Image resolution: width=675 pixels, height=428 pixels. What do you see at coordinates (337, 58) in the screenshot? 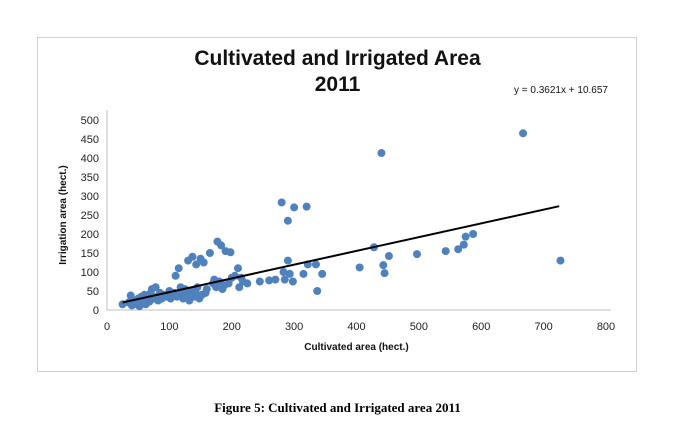
I see `title-line-1: Cultivated and Irrigated Area` at bounding box center [337, 58].